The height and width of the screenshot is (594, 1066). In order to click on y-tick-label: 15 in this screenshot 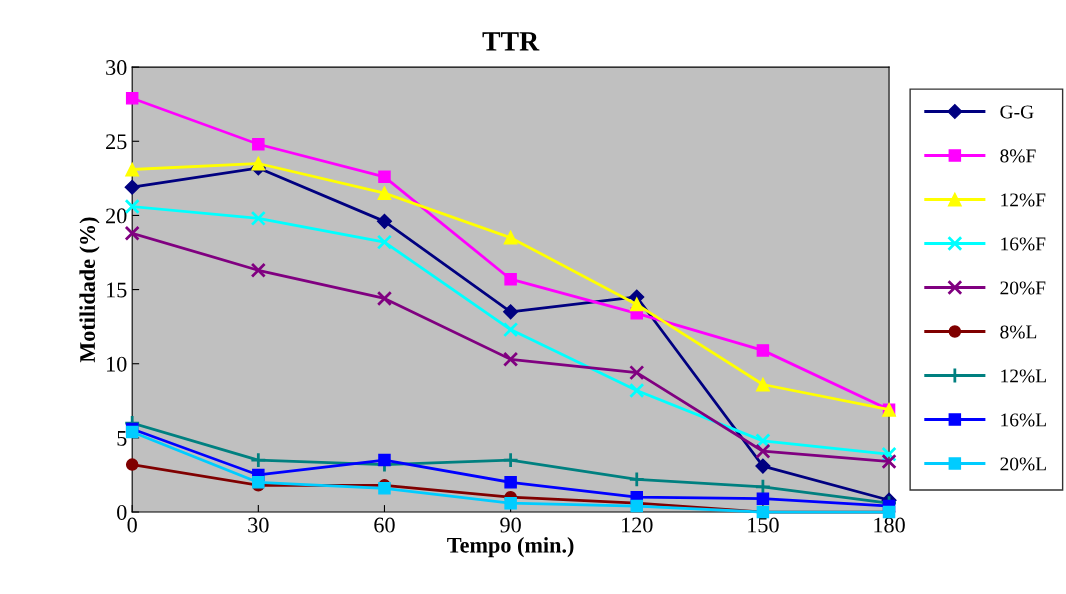, I will do `click(117, 290)`.